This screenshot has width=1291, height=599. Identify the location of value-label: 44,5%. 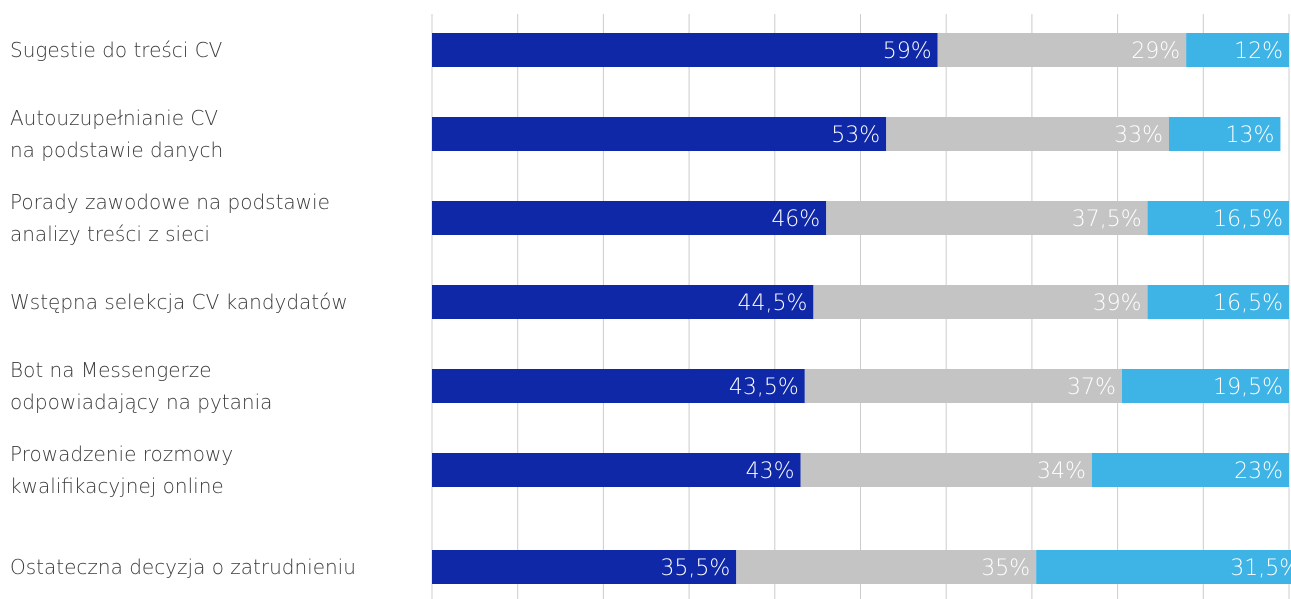
(772, 303).